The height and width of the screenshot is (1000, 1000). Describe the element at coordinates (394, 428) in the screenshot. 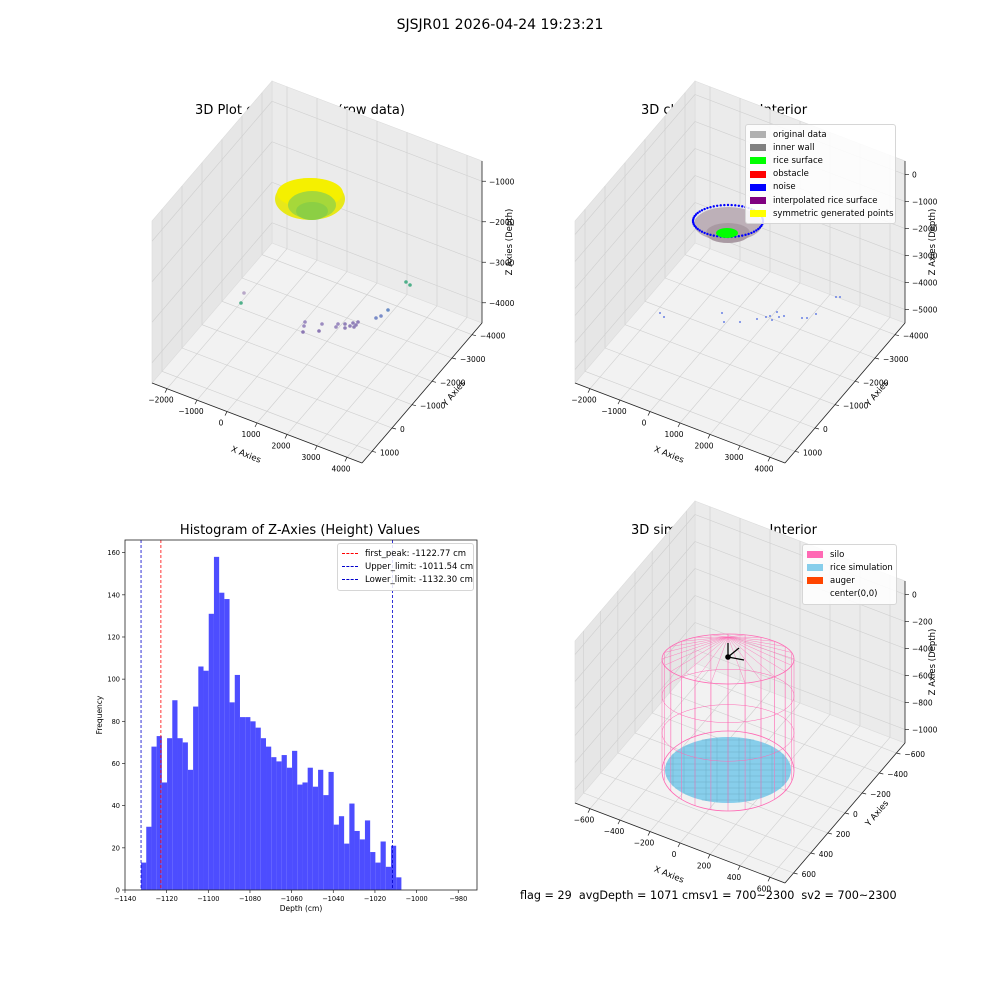

I see `p1-y-tick` at that location.